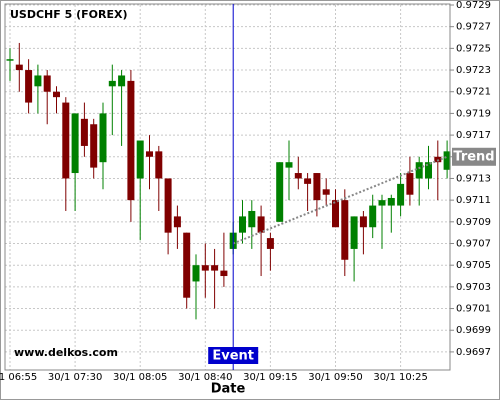 The width and height of the screenshot is (500, 400). I want to click on x-tick-label: 30/1 09:50, so click(335, 377).